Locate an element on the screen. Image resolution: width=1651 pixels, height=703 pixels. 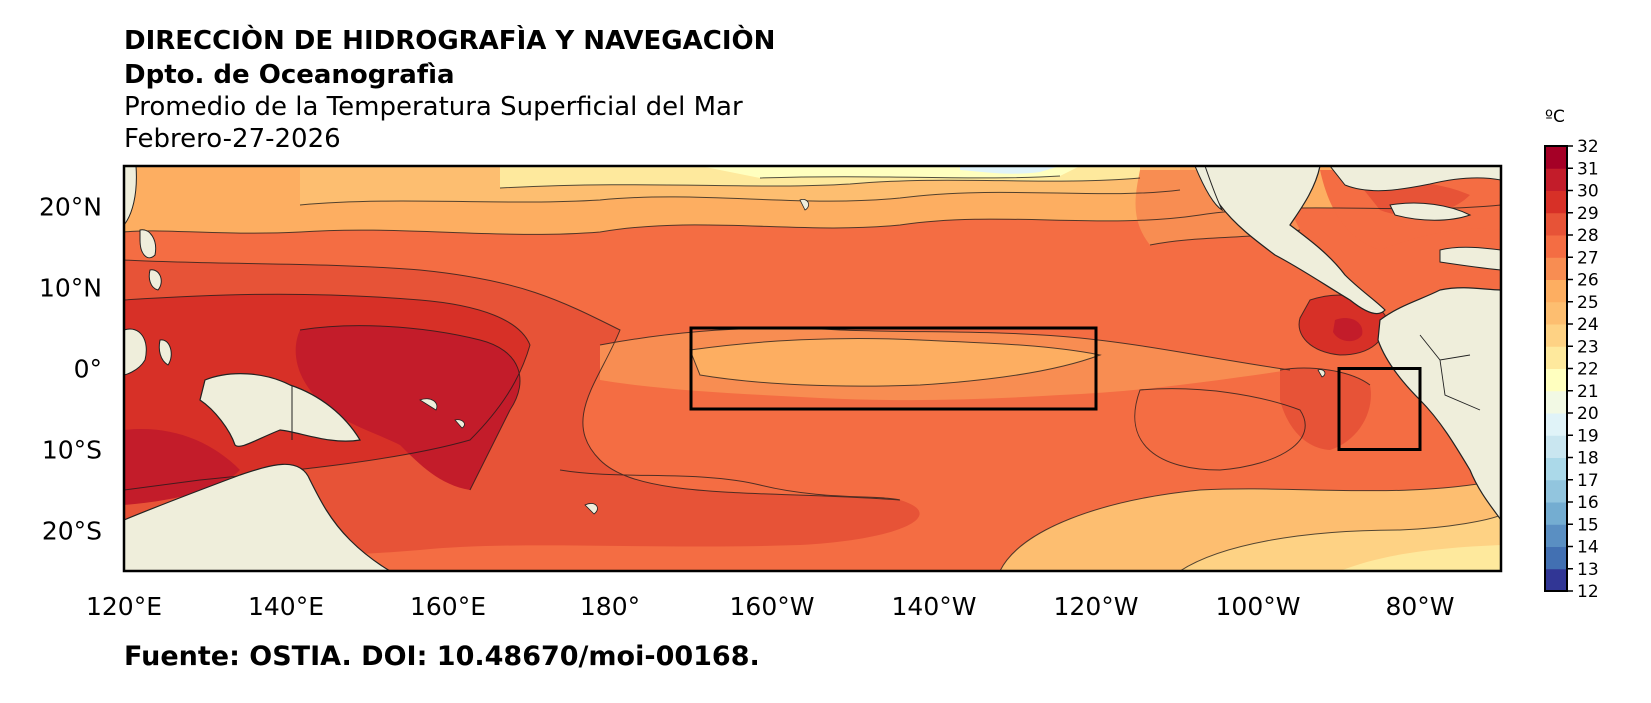
colorbar-tick-label: 14 is located at coordinates (1588, 548).